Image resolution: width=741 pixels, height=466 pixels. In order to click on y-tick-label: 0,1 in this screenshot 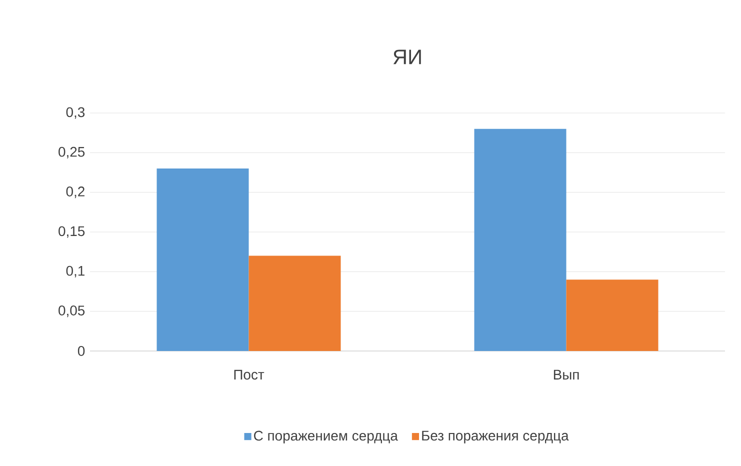, I will do `click(75, 272)`.